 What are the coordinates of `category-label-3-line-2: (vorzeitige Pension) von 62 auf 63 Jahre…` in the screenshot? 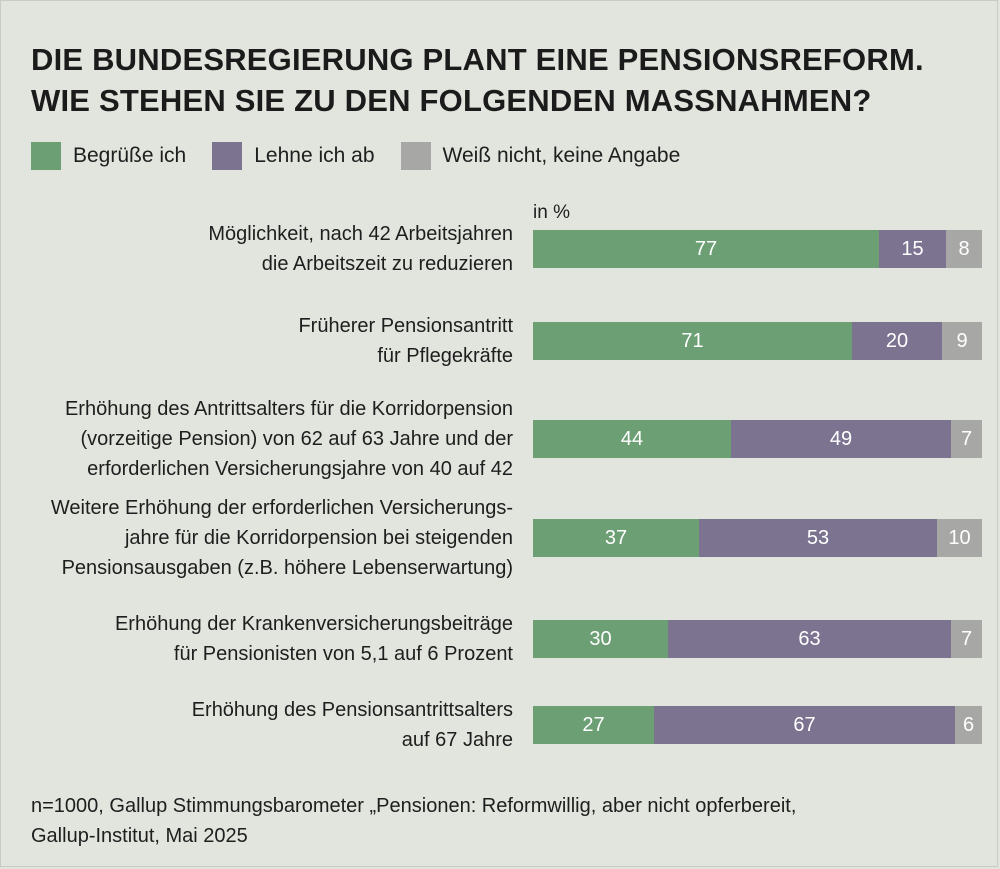 It's located at (297, 439).